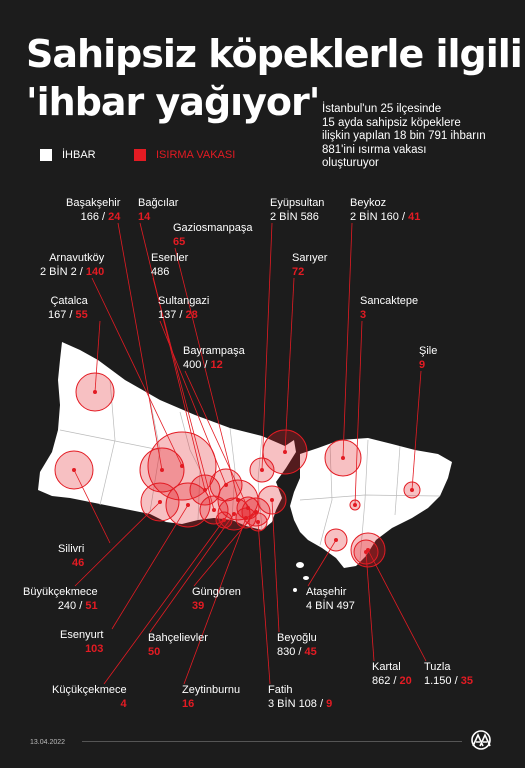 Image resolution: width=525 pixels, height=768 pixels. What do you see at coordinates (262, 470) in the screenshot?
I see `center-dot-eyupsultan` at bounding box center [262, 470].